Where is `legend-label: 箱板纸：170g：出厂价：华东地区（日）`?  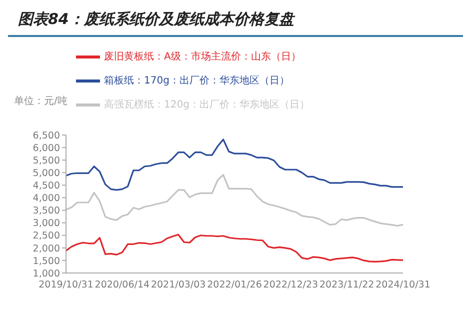 legend-label: 箱板纸：170g：出厂价：华东地区（日） is located at coordinates (197, 81).